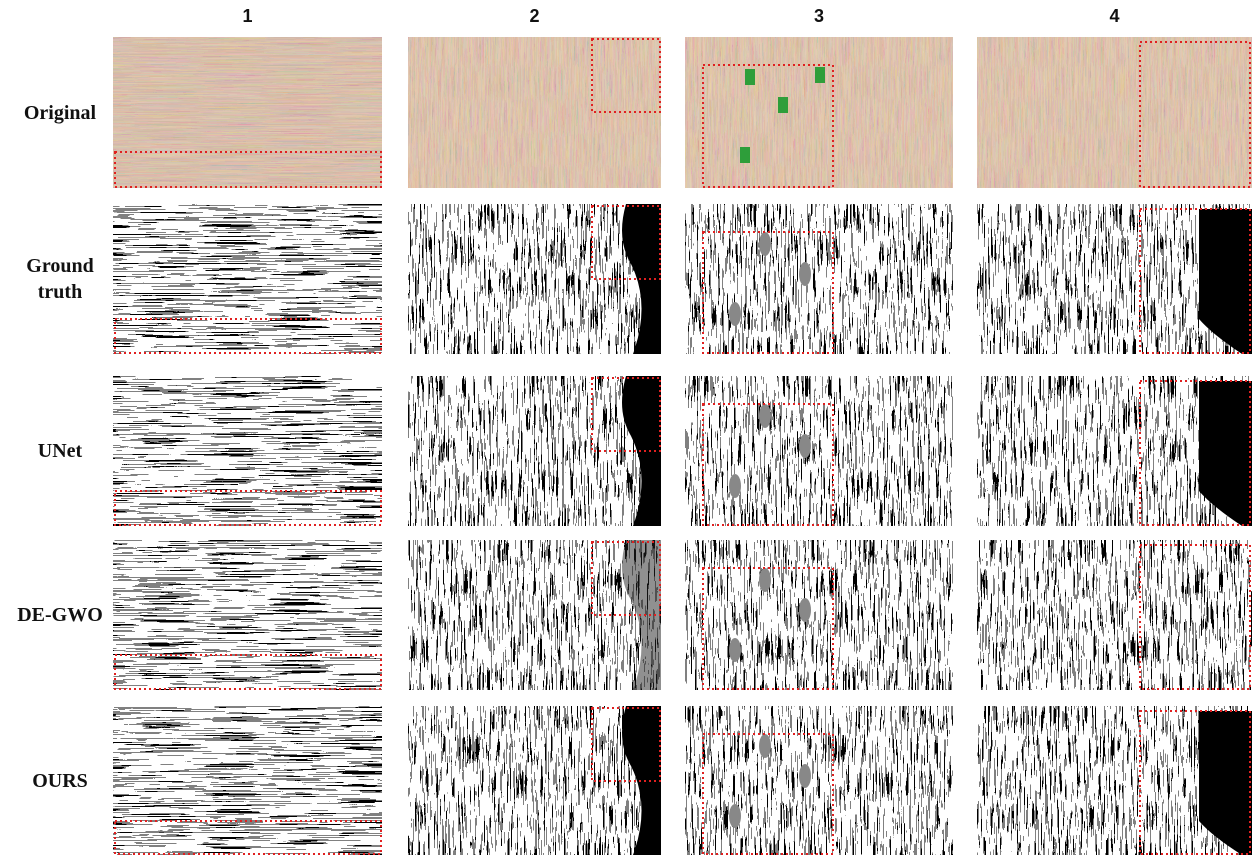  Describe the element at coordinates (60, 112) in the screenshot. I see `row-label: Original` at that location.